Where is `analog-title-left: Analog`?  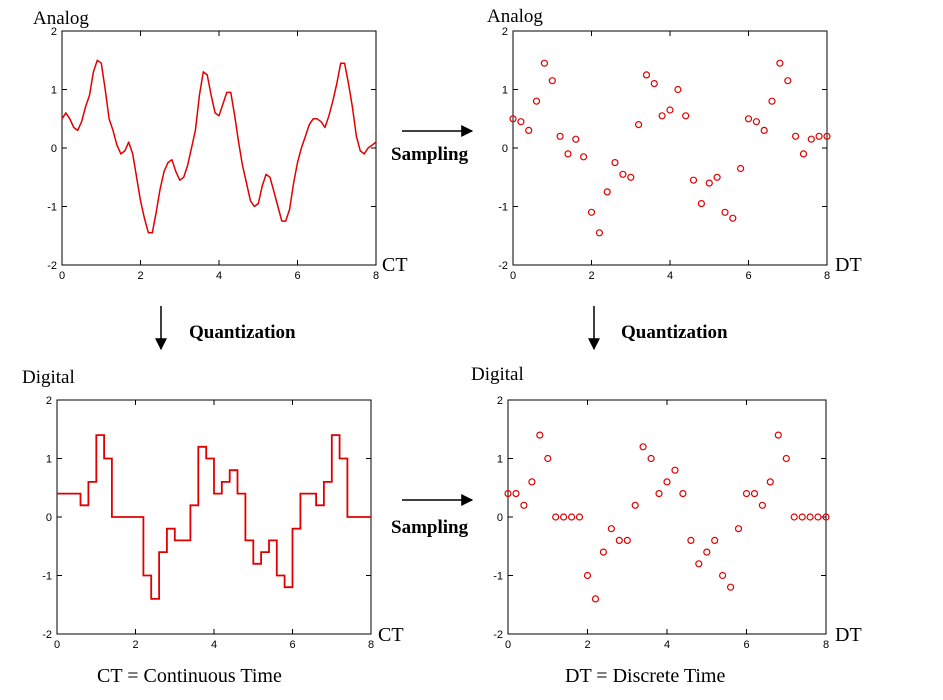
analog-title-left: Analog is located at coordinates (61, 18).